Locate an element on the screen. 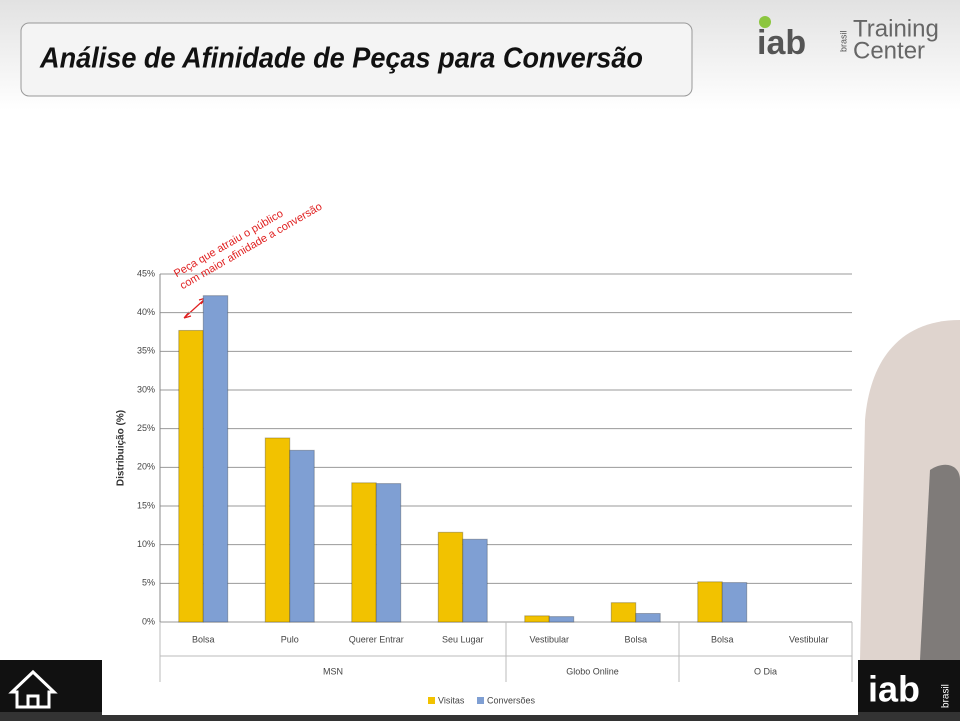  background-photo is located at coordinates (940, 562).